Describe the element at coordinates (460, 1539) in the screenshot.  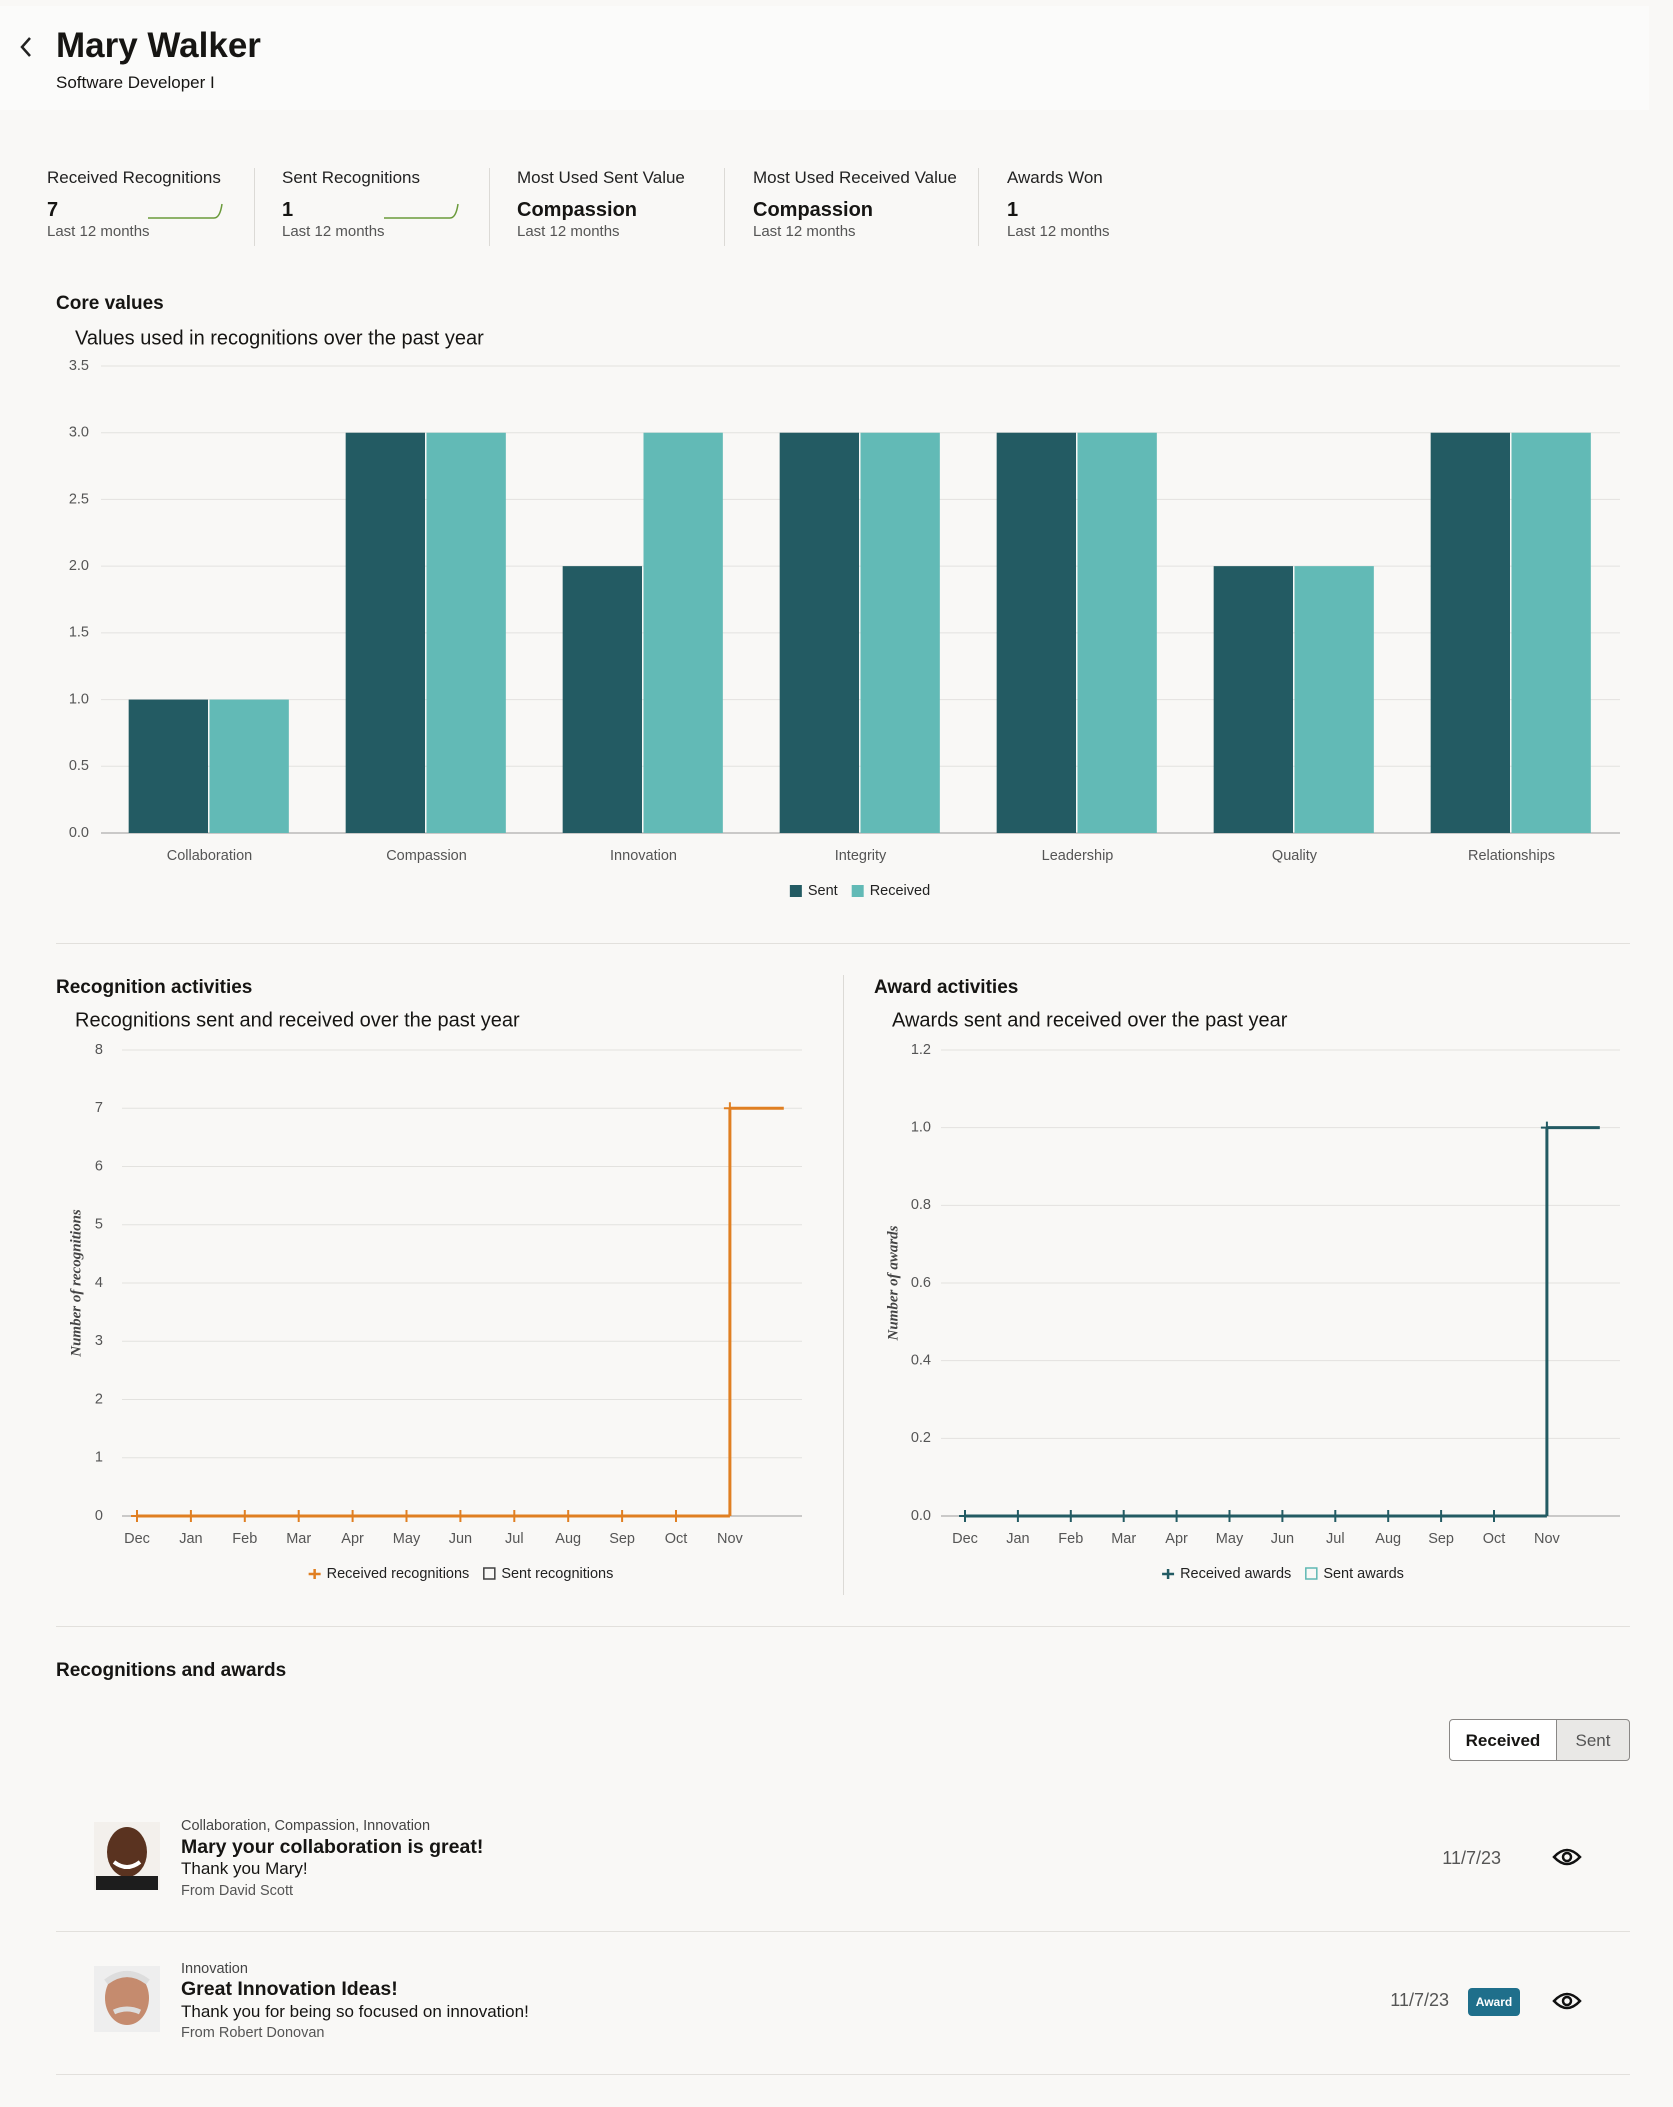
I see `x-tick-label: Jun` at that location.